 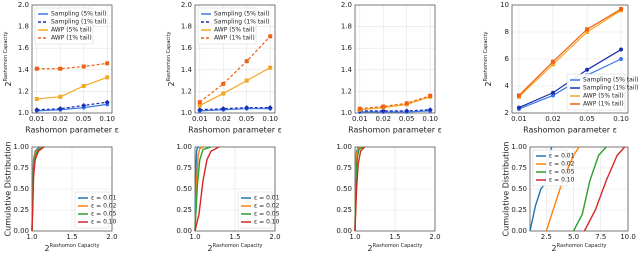 What do you see at coordinates (507, 59) in the screenshot?
I see `y-tick-label: 6` at bounding box center [507, 59].